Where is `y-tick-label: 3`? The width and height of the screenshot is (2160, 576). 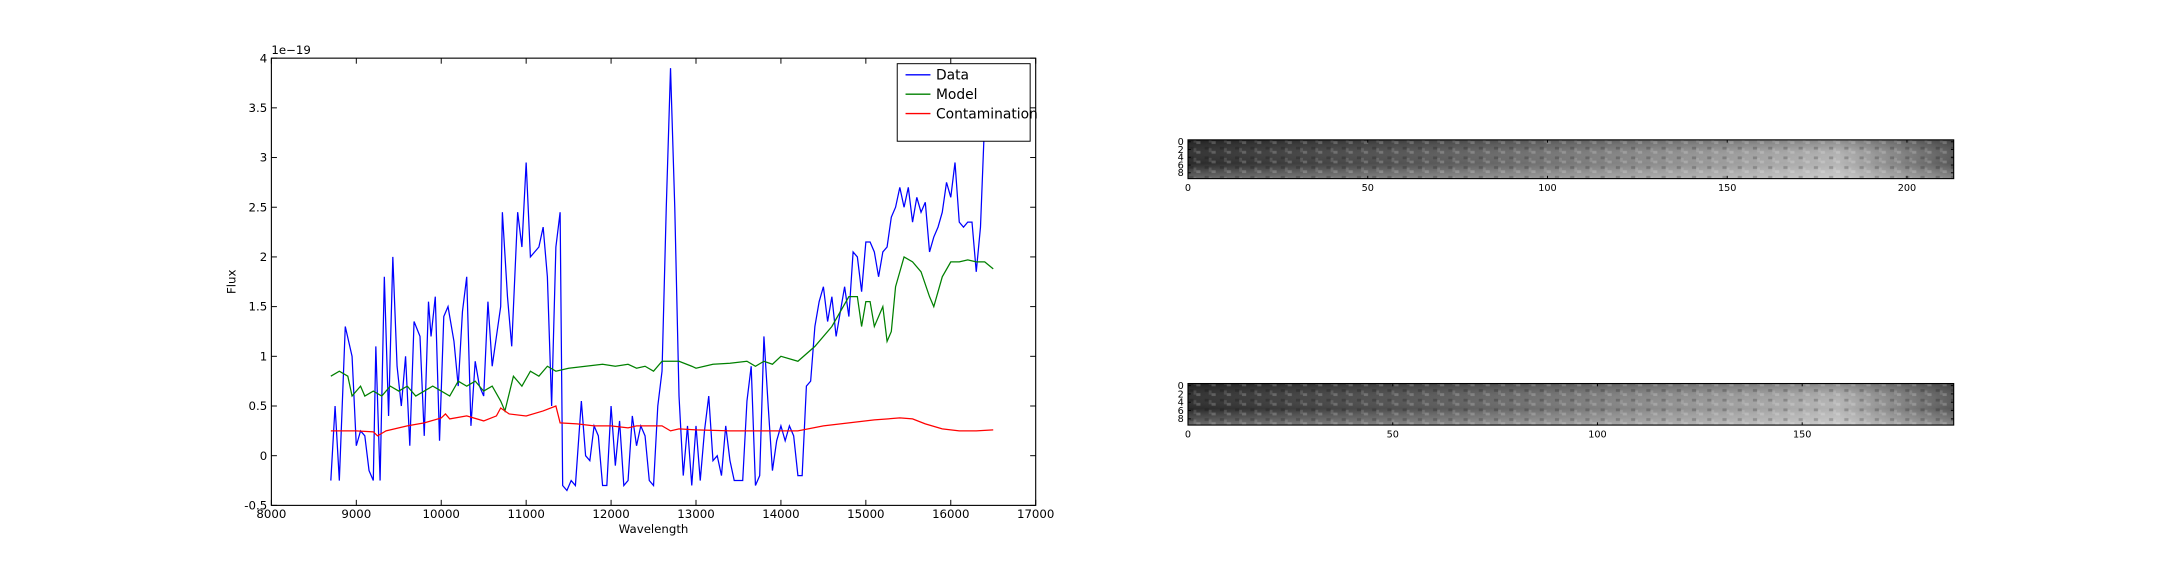 y-tick-label: 3 is located at coordinates (263, 158).